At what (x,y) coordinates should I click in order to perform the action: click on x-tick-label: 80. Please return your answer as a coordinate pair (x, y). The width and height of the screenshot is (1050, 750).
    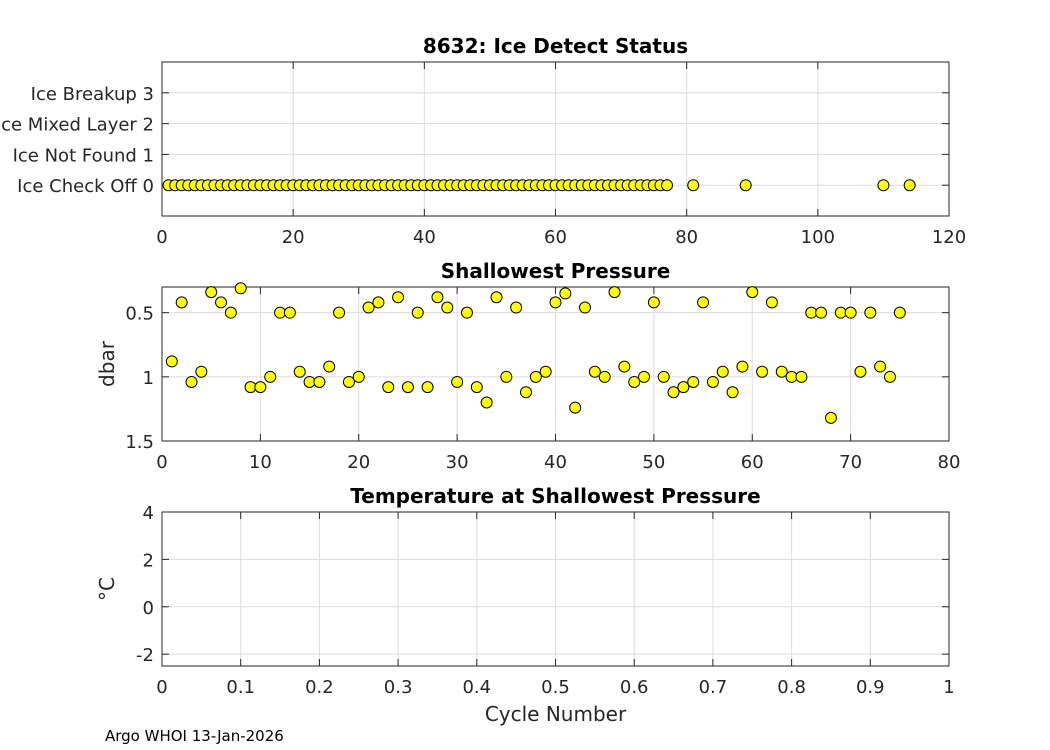
    Looking at the image, I should click on (686, 237).